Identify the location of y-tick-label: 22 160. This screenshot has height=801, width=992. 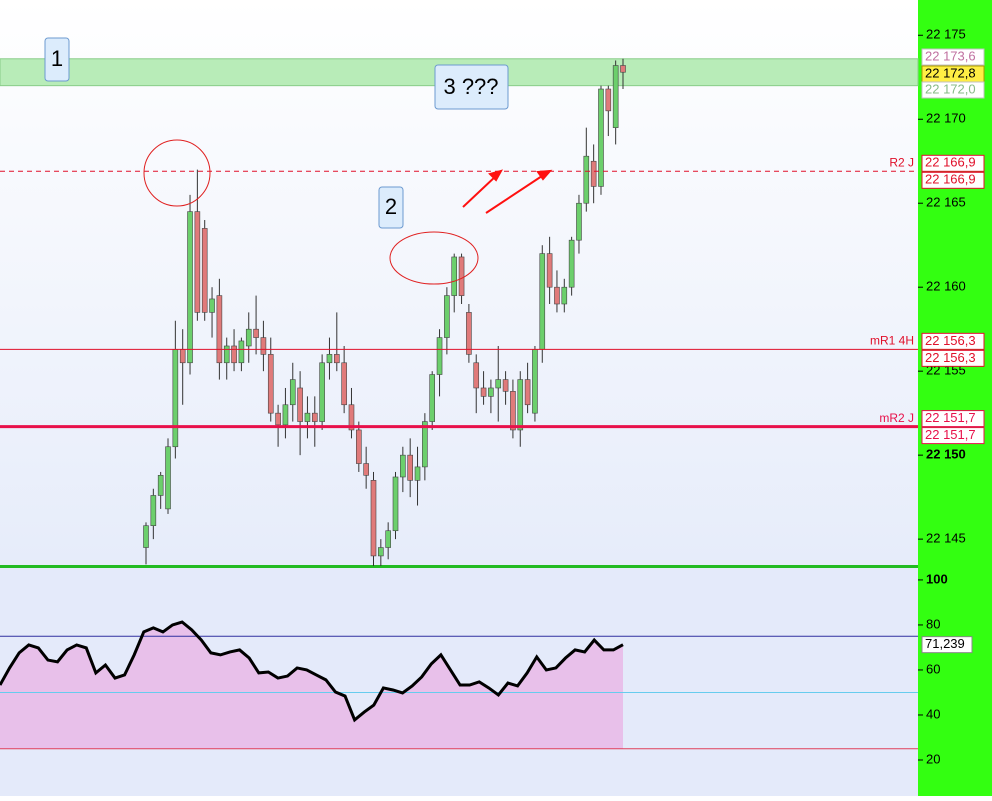
(946, 286).